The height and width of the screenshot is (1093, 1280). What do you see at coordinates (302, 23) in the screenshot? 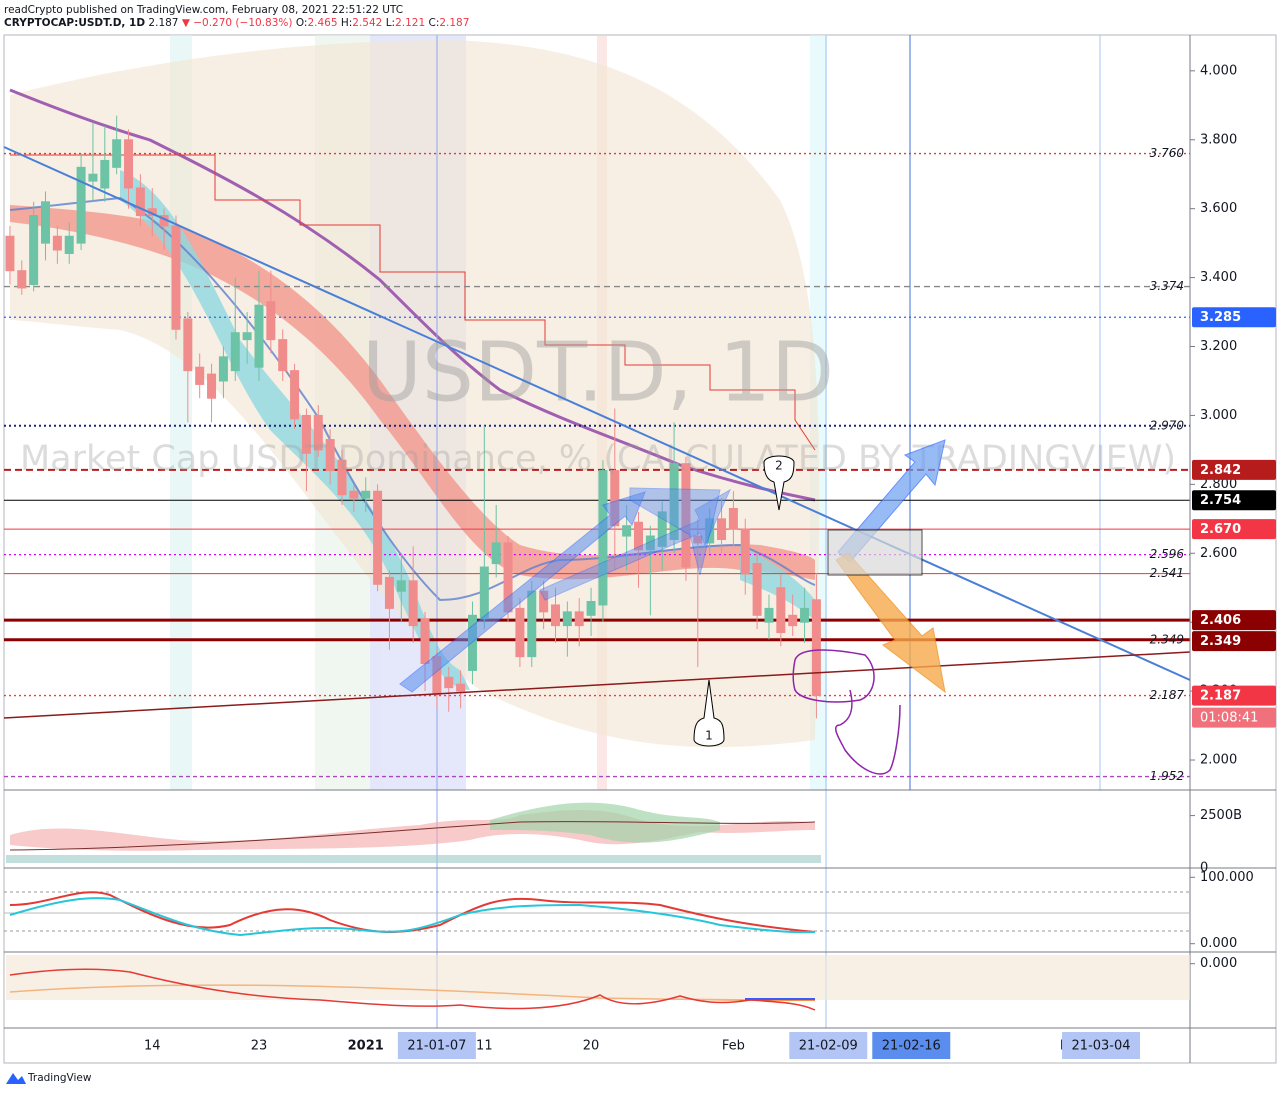
I see `ohlc: O:` at bounding box center [302, 23].